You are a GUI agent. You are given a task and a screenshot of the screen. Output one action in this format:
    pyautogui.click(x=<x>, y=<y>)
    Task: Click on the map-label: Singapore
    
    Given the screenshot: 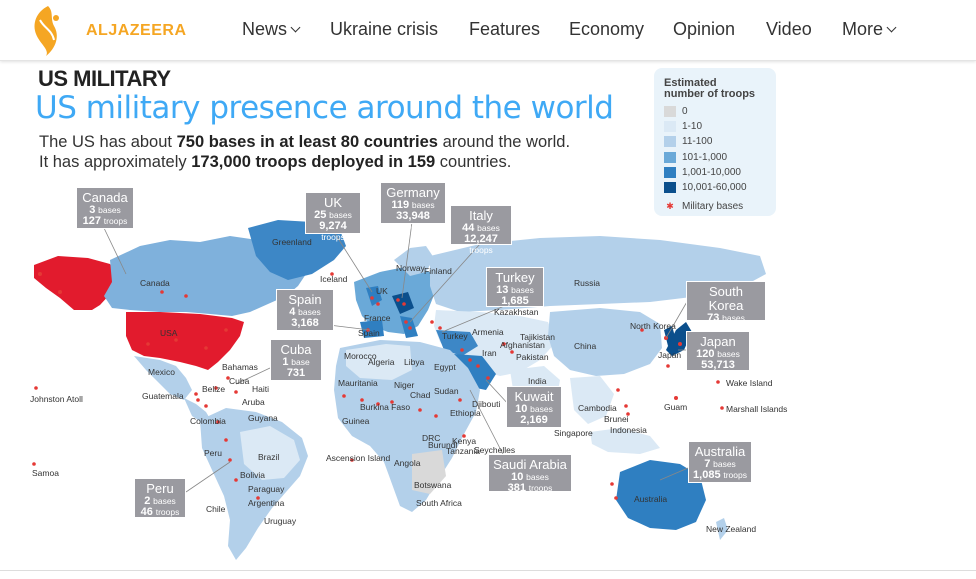 What is the action you would take?
    pyautogui.click(x=573, y=433)
    